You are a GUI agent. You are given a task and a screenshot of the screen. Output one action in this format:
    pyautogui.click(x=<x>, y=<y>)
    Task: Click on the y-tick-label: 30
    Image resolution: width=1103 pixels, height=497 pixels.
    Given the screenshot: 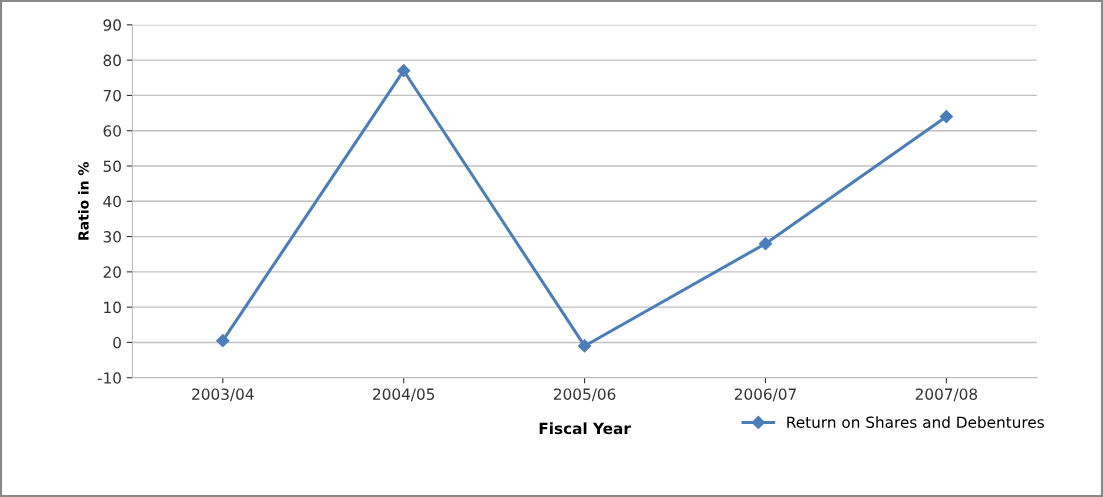 What is the action you would take?
    pyautogui.click(x=112, y=237)
    